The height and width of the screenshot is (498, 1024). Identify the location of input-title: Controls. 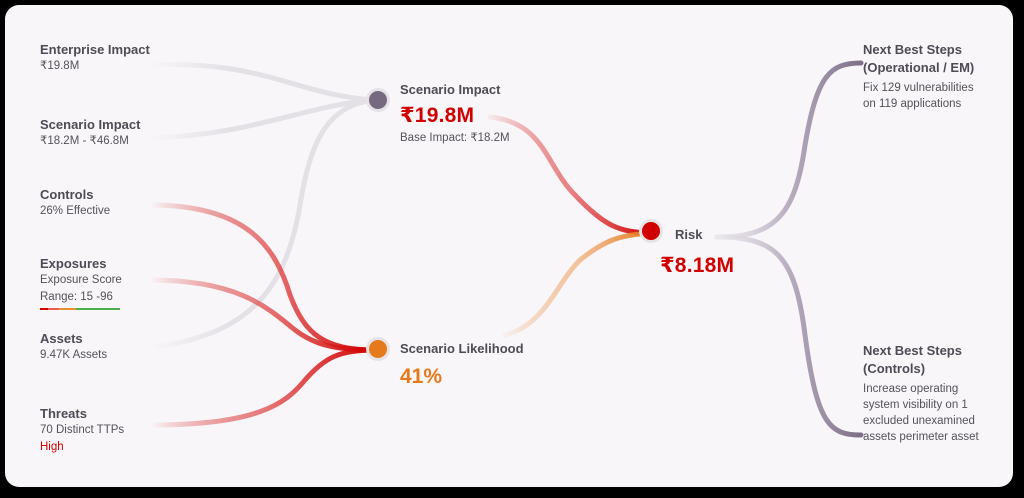
(67, 194).